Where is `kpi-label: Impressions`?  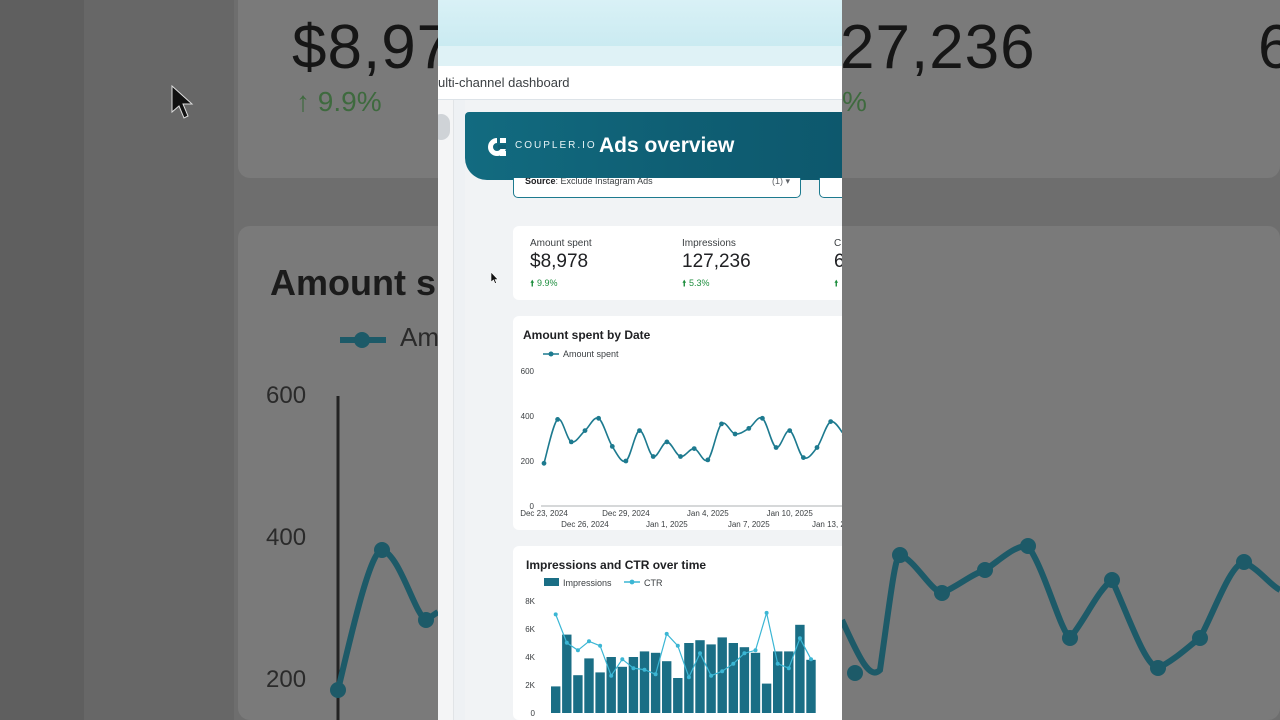
kpi-label: Impressions is located at coordinates (709, 243).